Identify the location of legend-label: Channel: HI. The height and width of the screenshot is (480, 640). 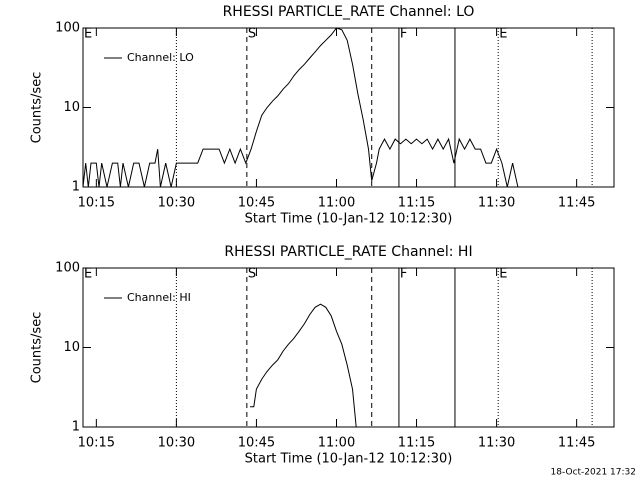
(159, 297).